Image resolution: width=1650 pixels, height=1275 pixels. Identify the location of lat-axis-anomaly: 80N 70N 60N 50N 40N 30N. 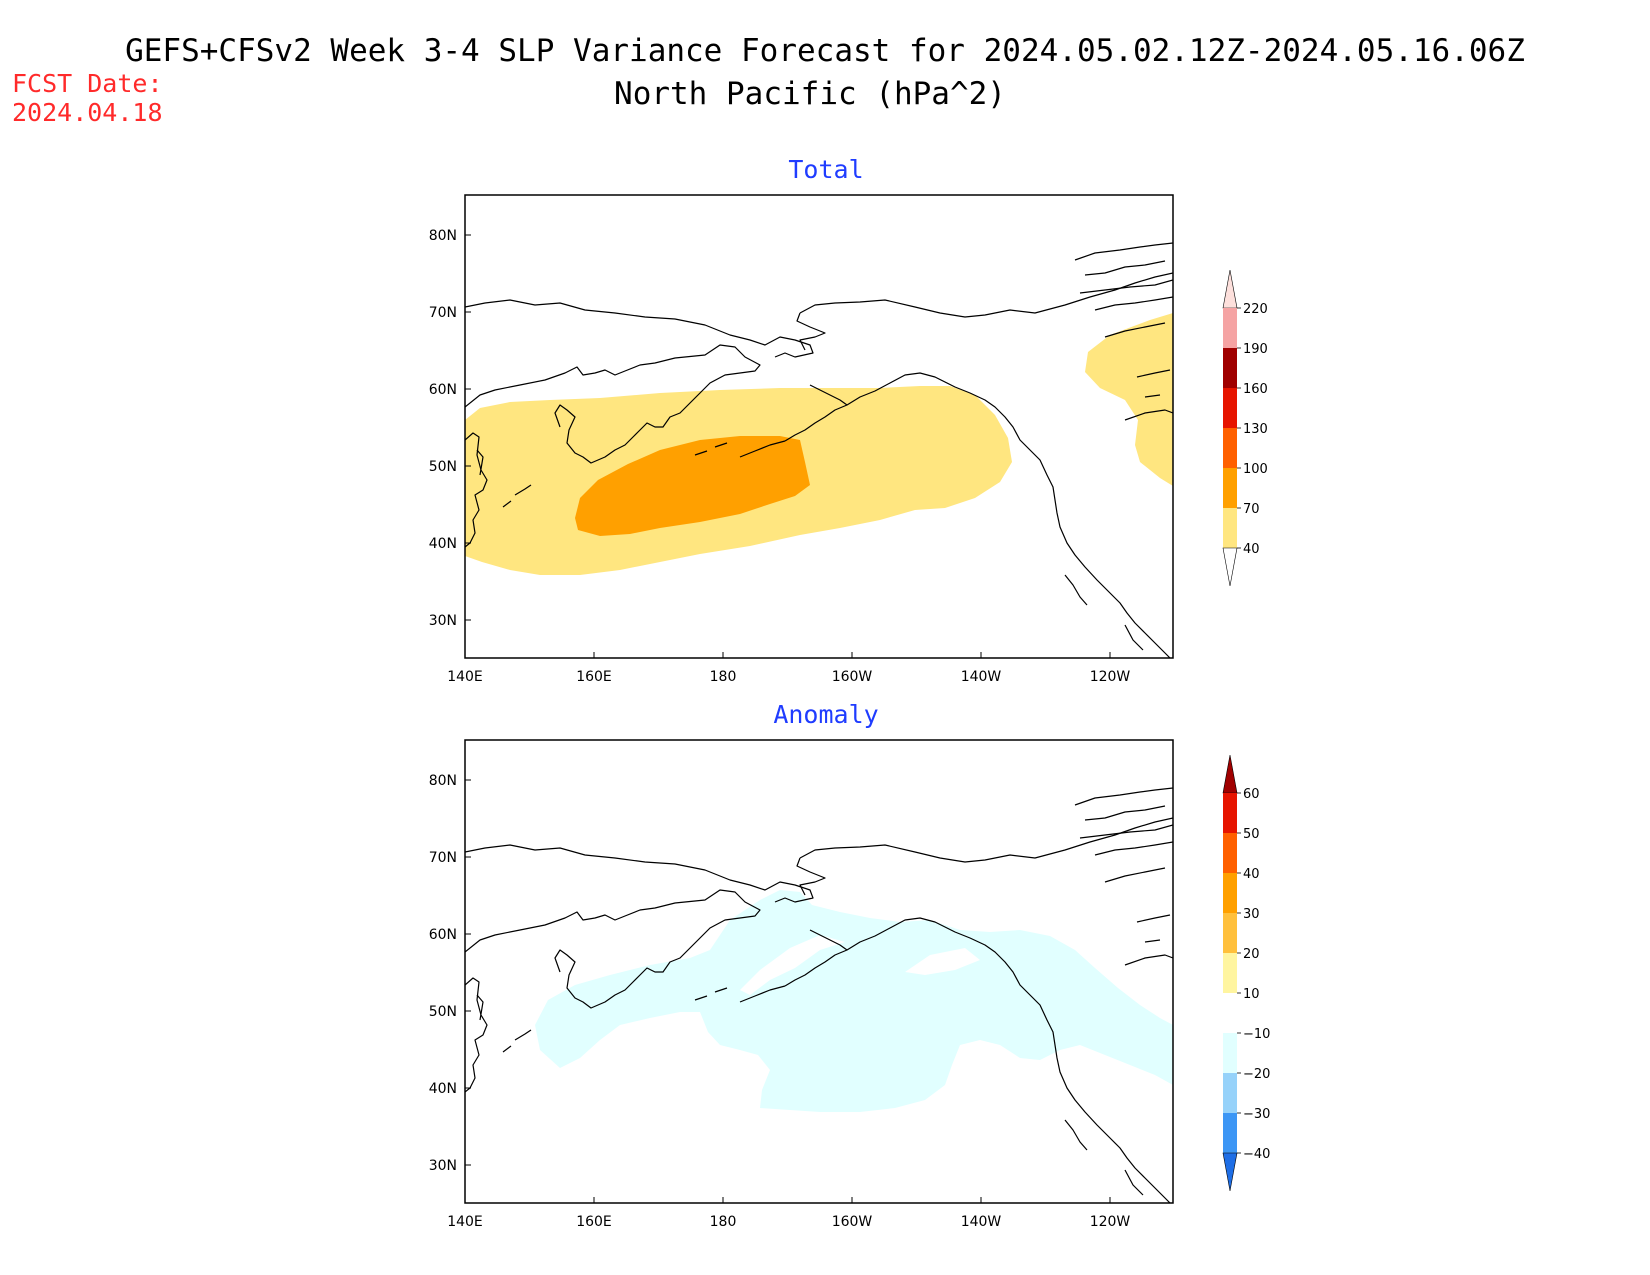
(450, 973).